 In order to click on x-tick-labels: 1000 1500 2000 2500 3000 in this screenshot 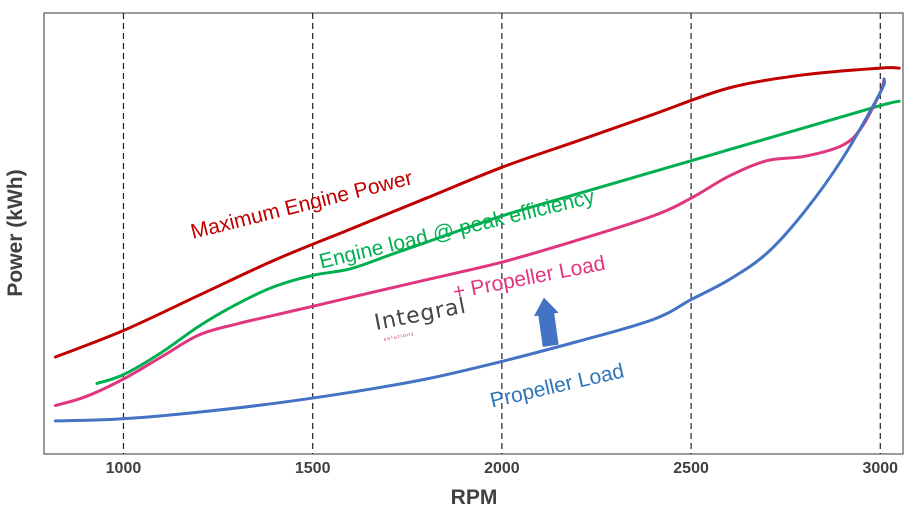, I will do `click(502, 468)`.